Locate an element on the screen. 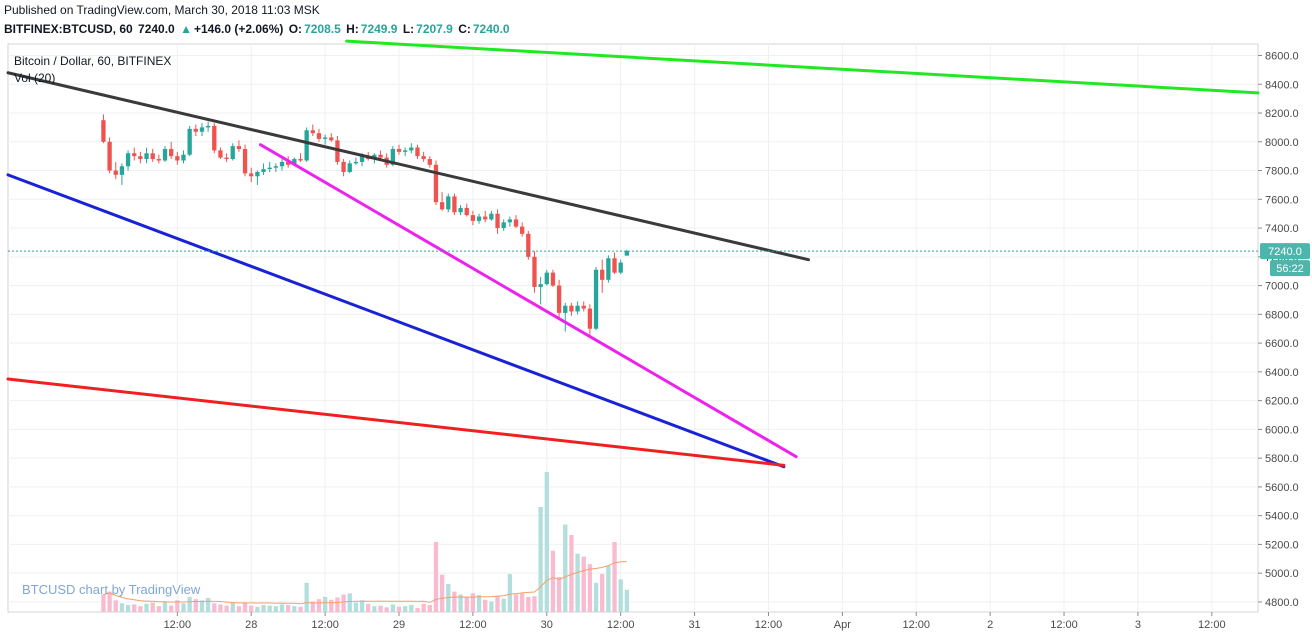 This screenshot has height=637, width=1312. x-tick-label: 2 is located at coordinates (990, 625).